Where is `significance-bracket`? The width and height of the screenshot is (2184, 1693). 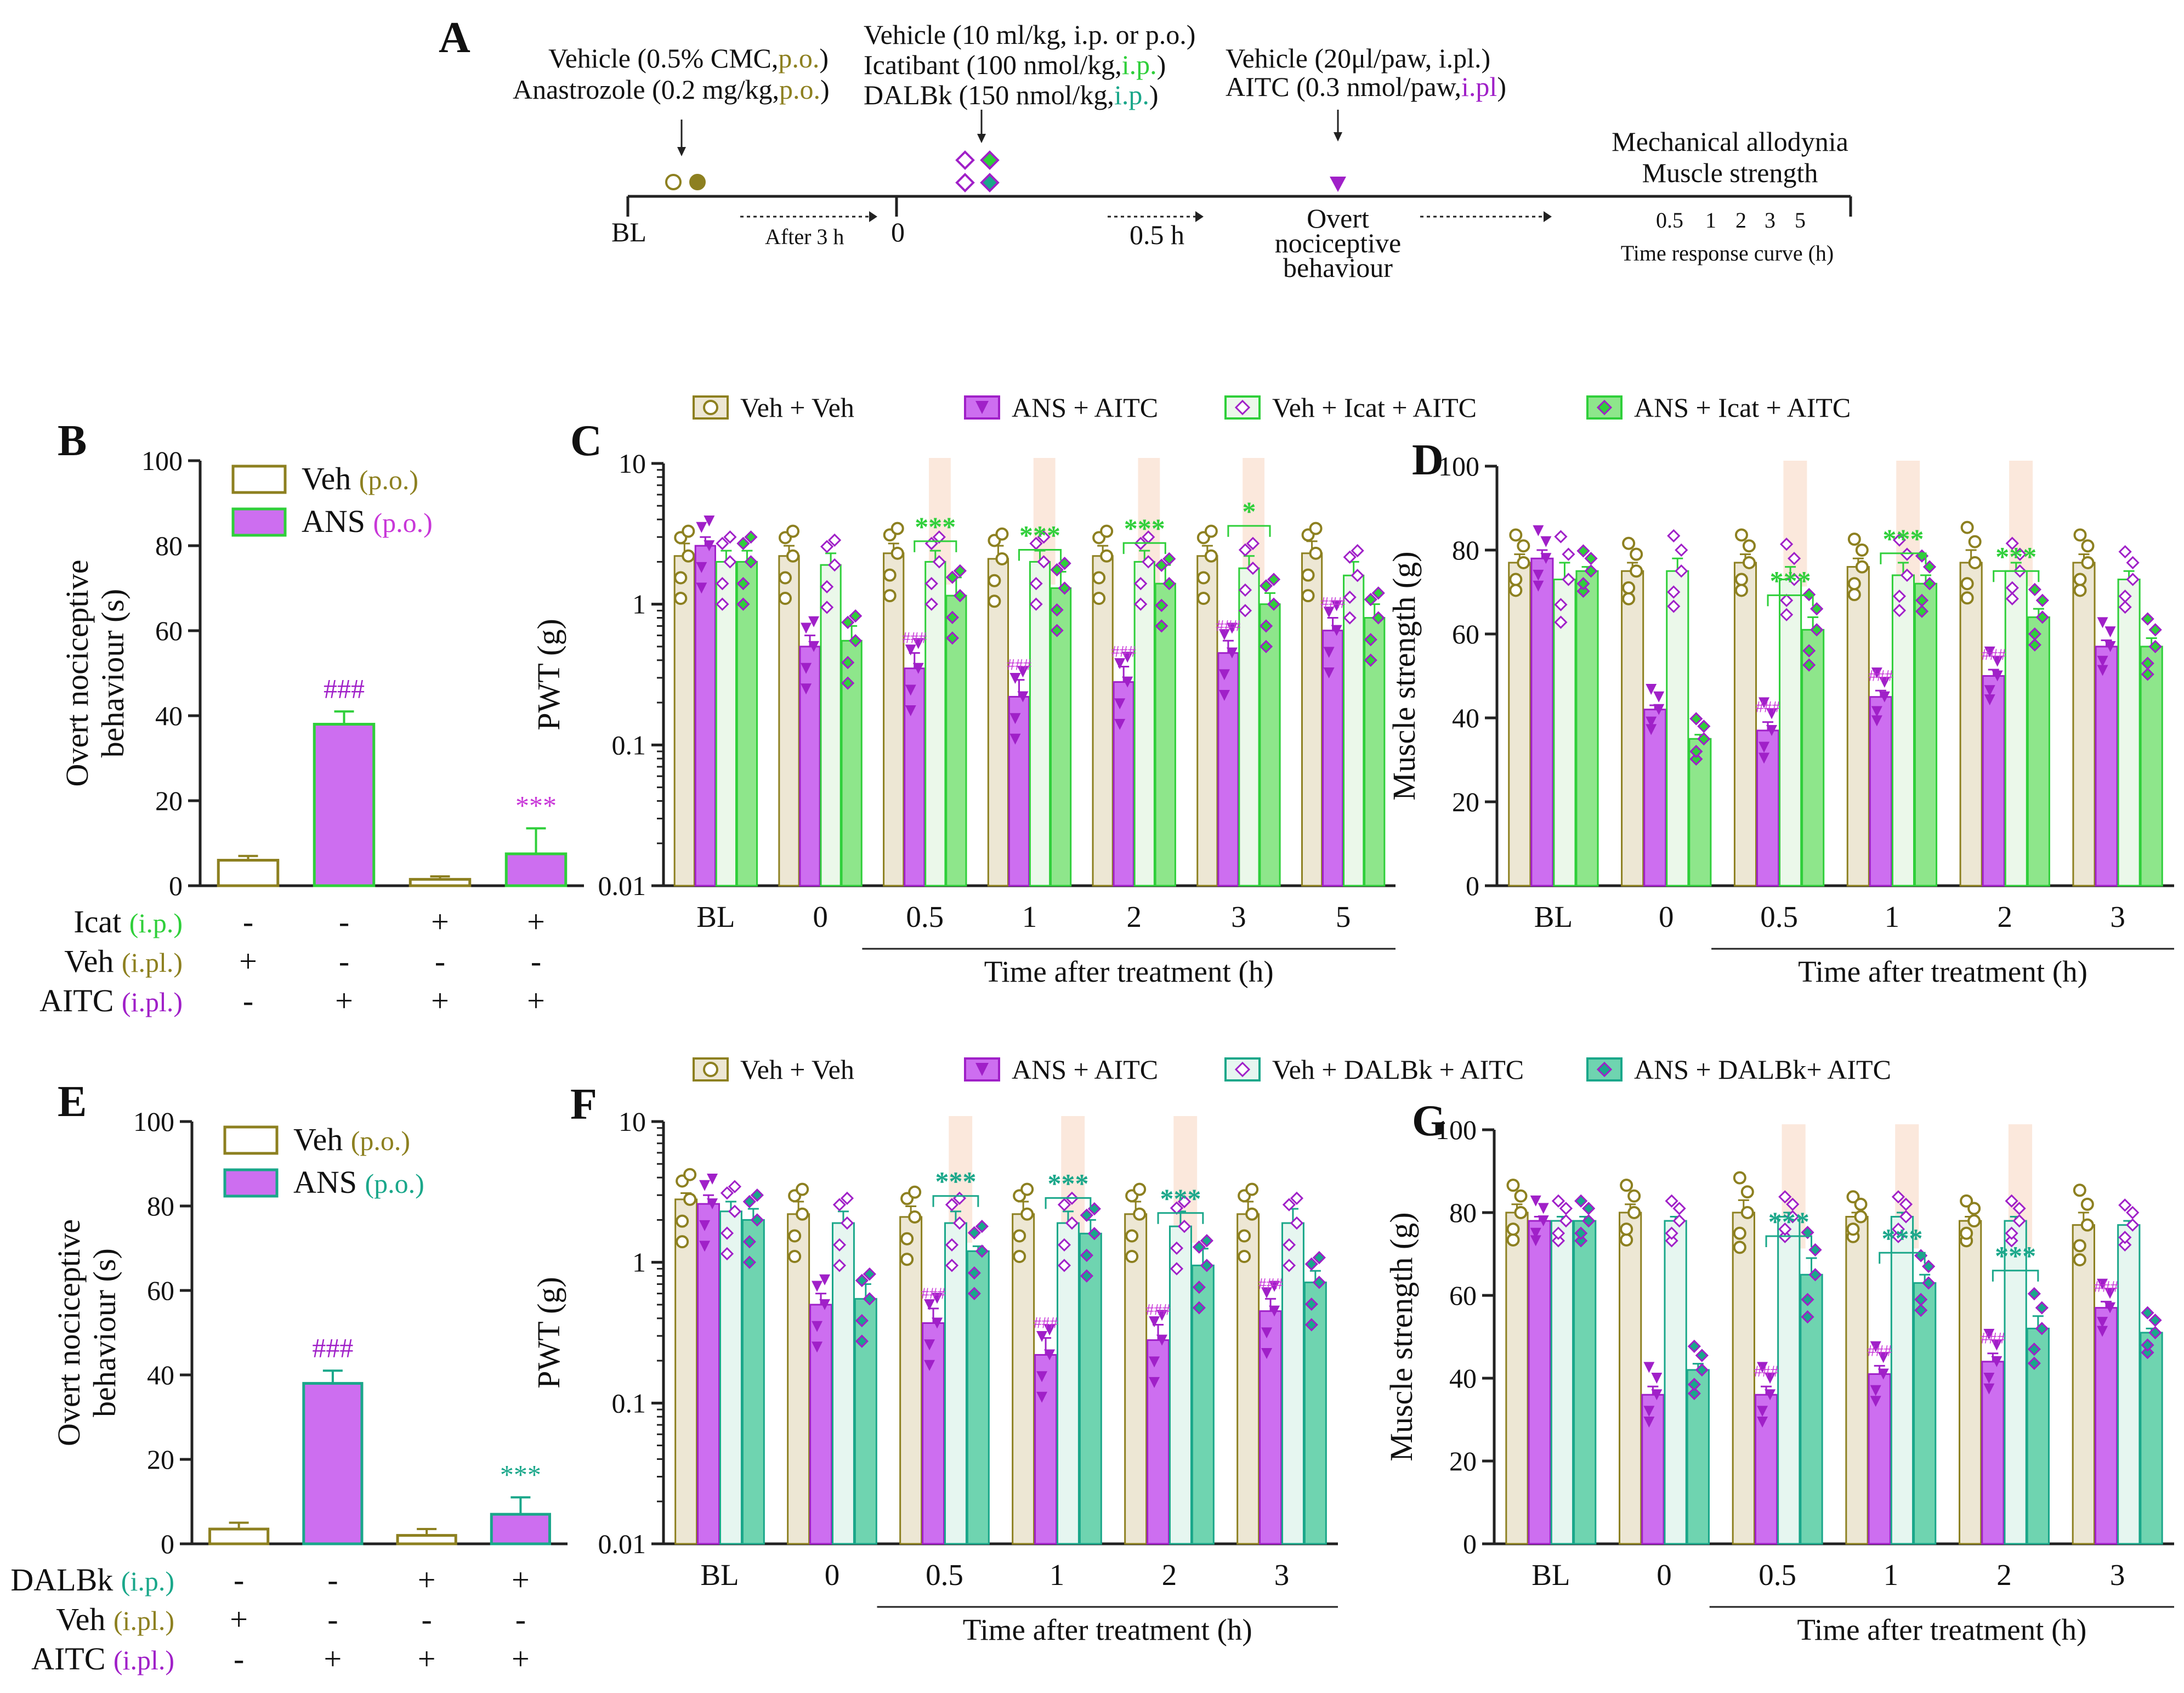
significance-bracket is located at coordinates (1181, 1218).